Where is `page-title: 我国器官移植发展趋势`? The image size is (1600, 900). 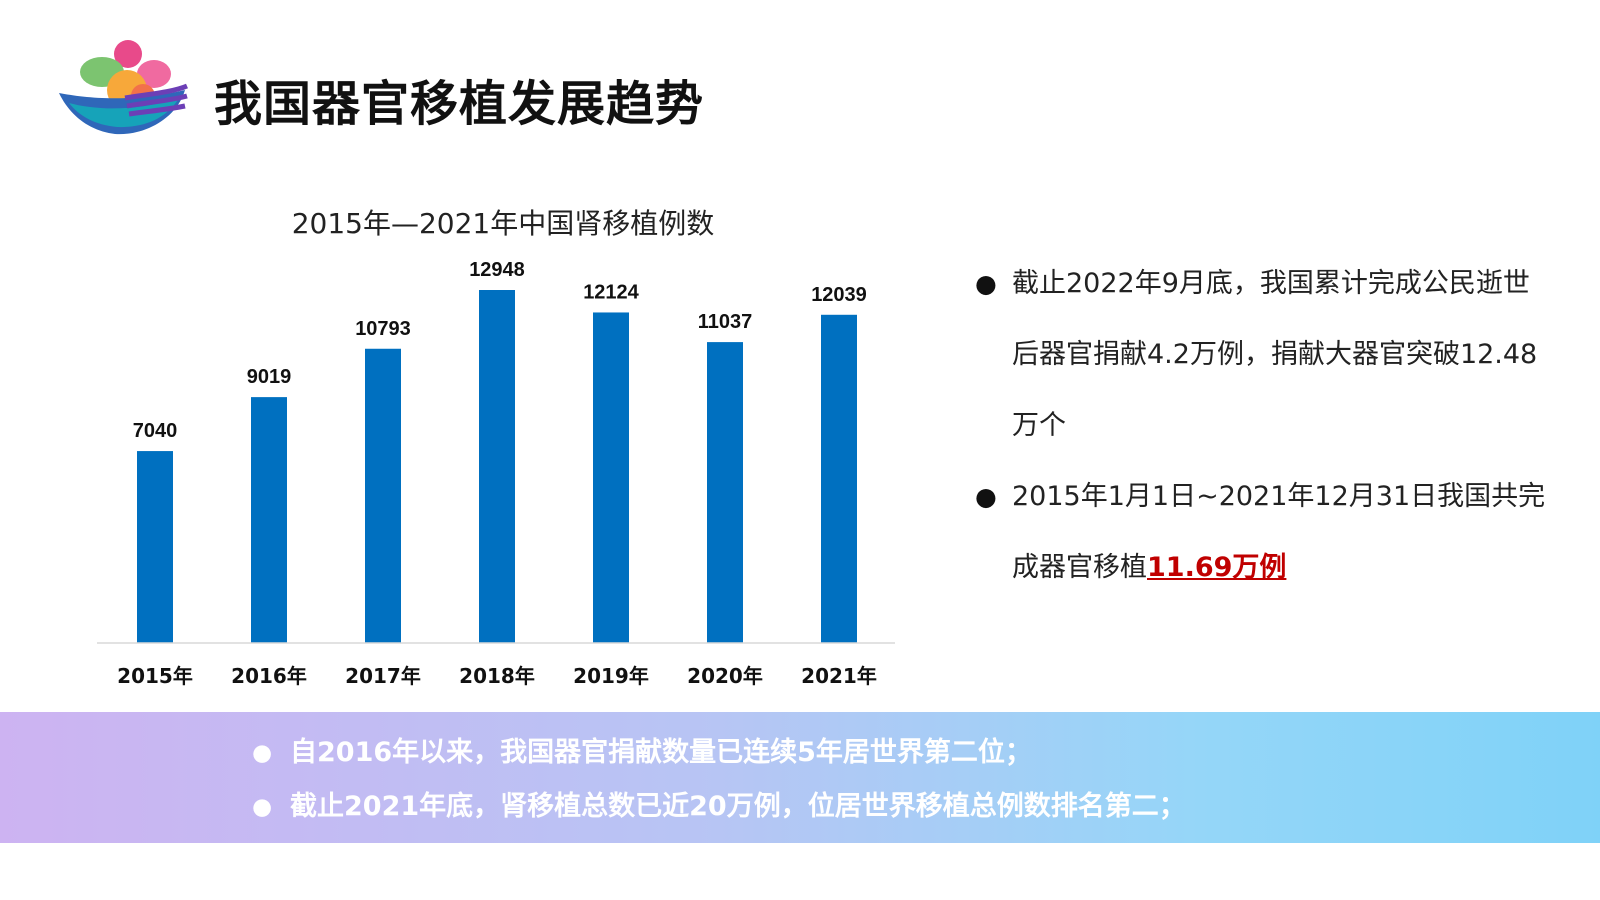 page-title: 我国器官移植发展趋势 is located at coordinates (459, 104).